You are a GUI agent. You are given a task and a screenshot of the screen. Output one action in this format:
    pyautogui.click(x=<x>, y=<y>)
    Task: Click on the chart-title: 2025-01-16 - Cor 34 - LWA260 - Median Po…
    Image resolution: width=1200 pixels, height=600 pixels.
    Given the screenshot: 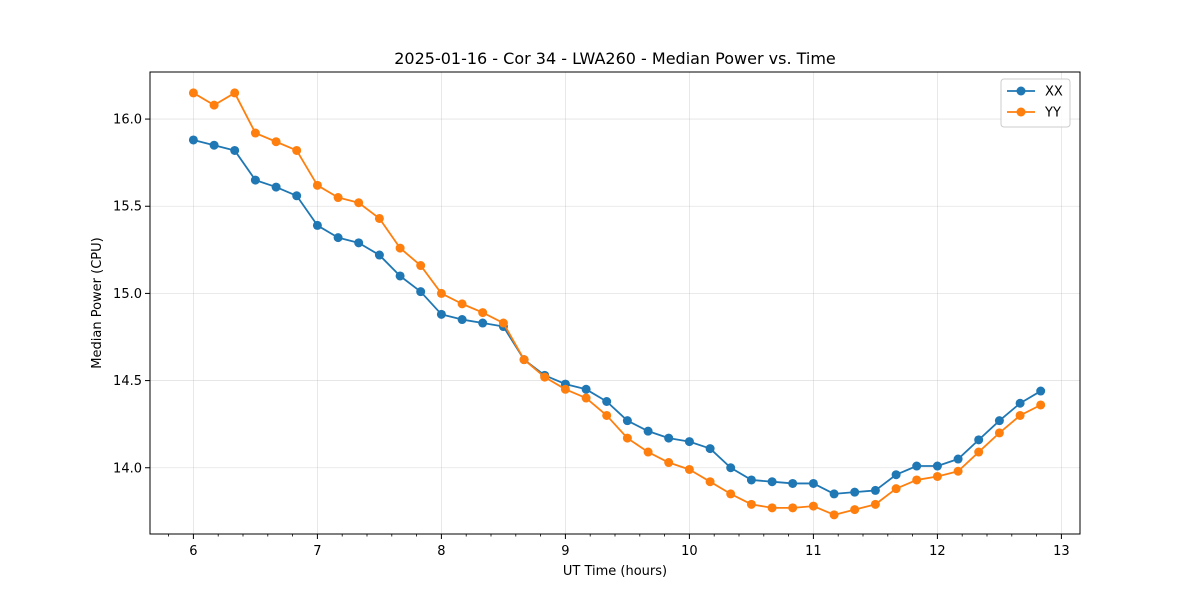 What is the action you would take?
    pyautogui.click(x=615, y=58)
    